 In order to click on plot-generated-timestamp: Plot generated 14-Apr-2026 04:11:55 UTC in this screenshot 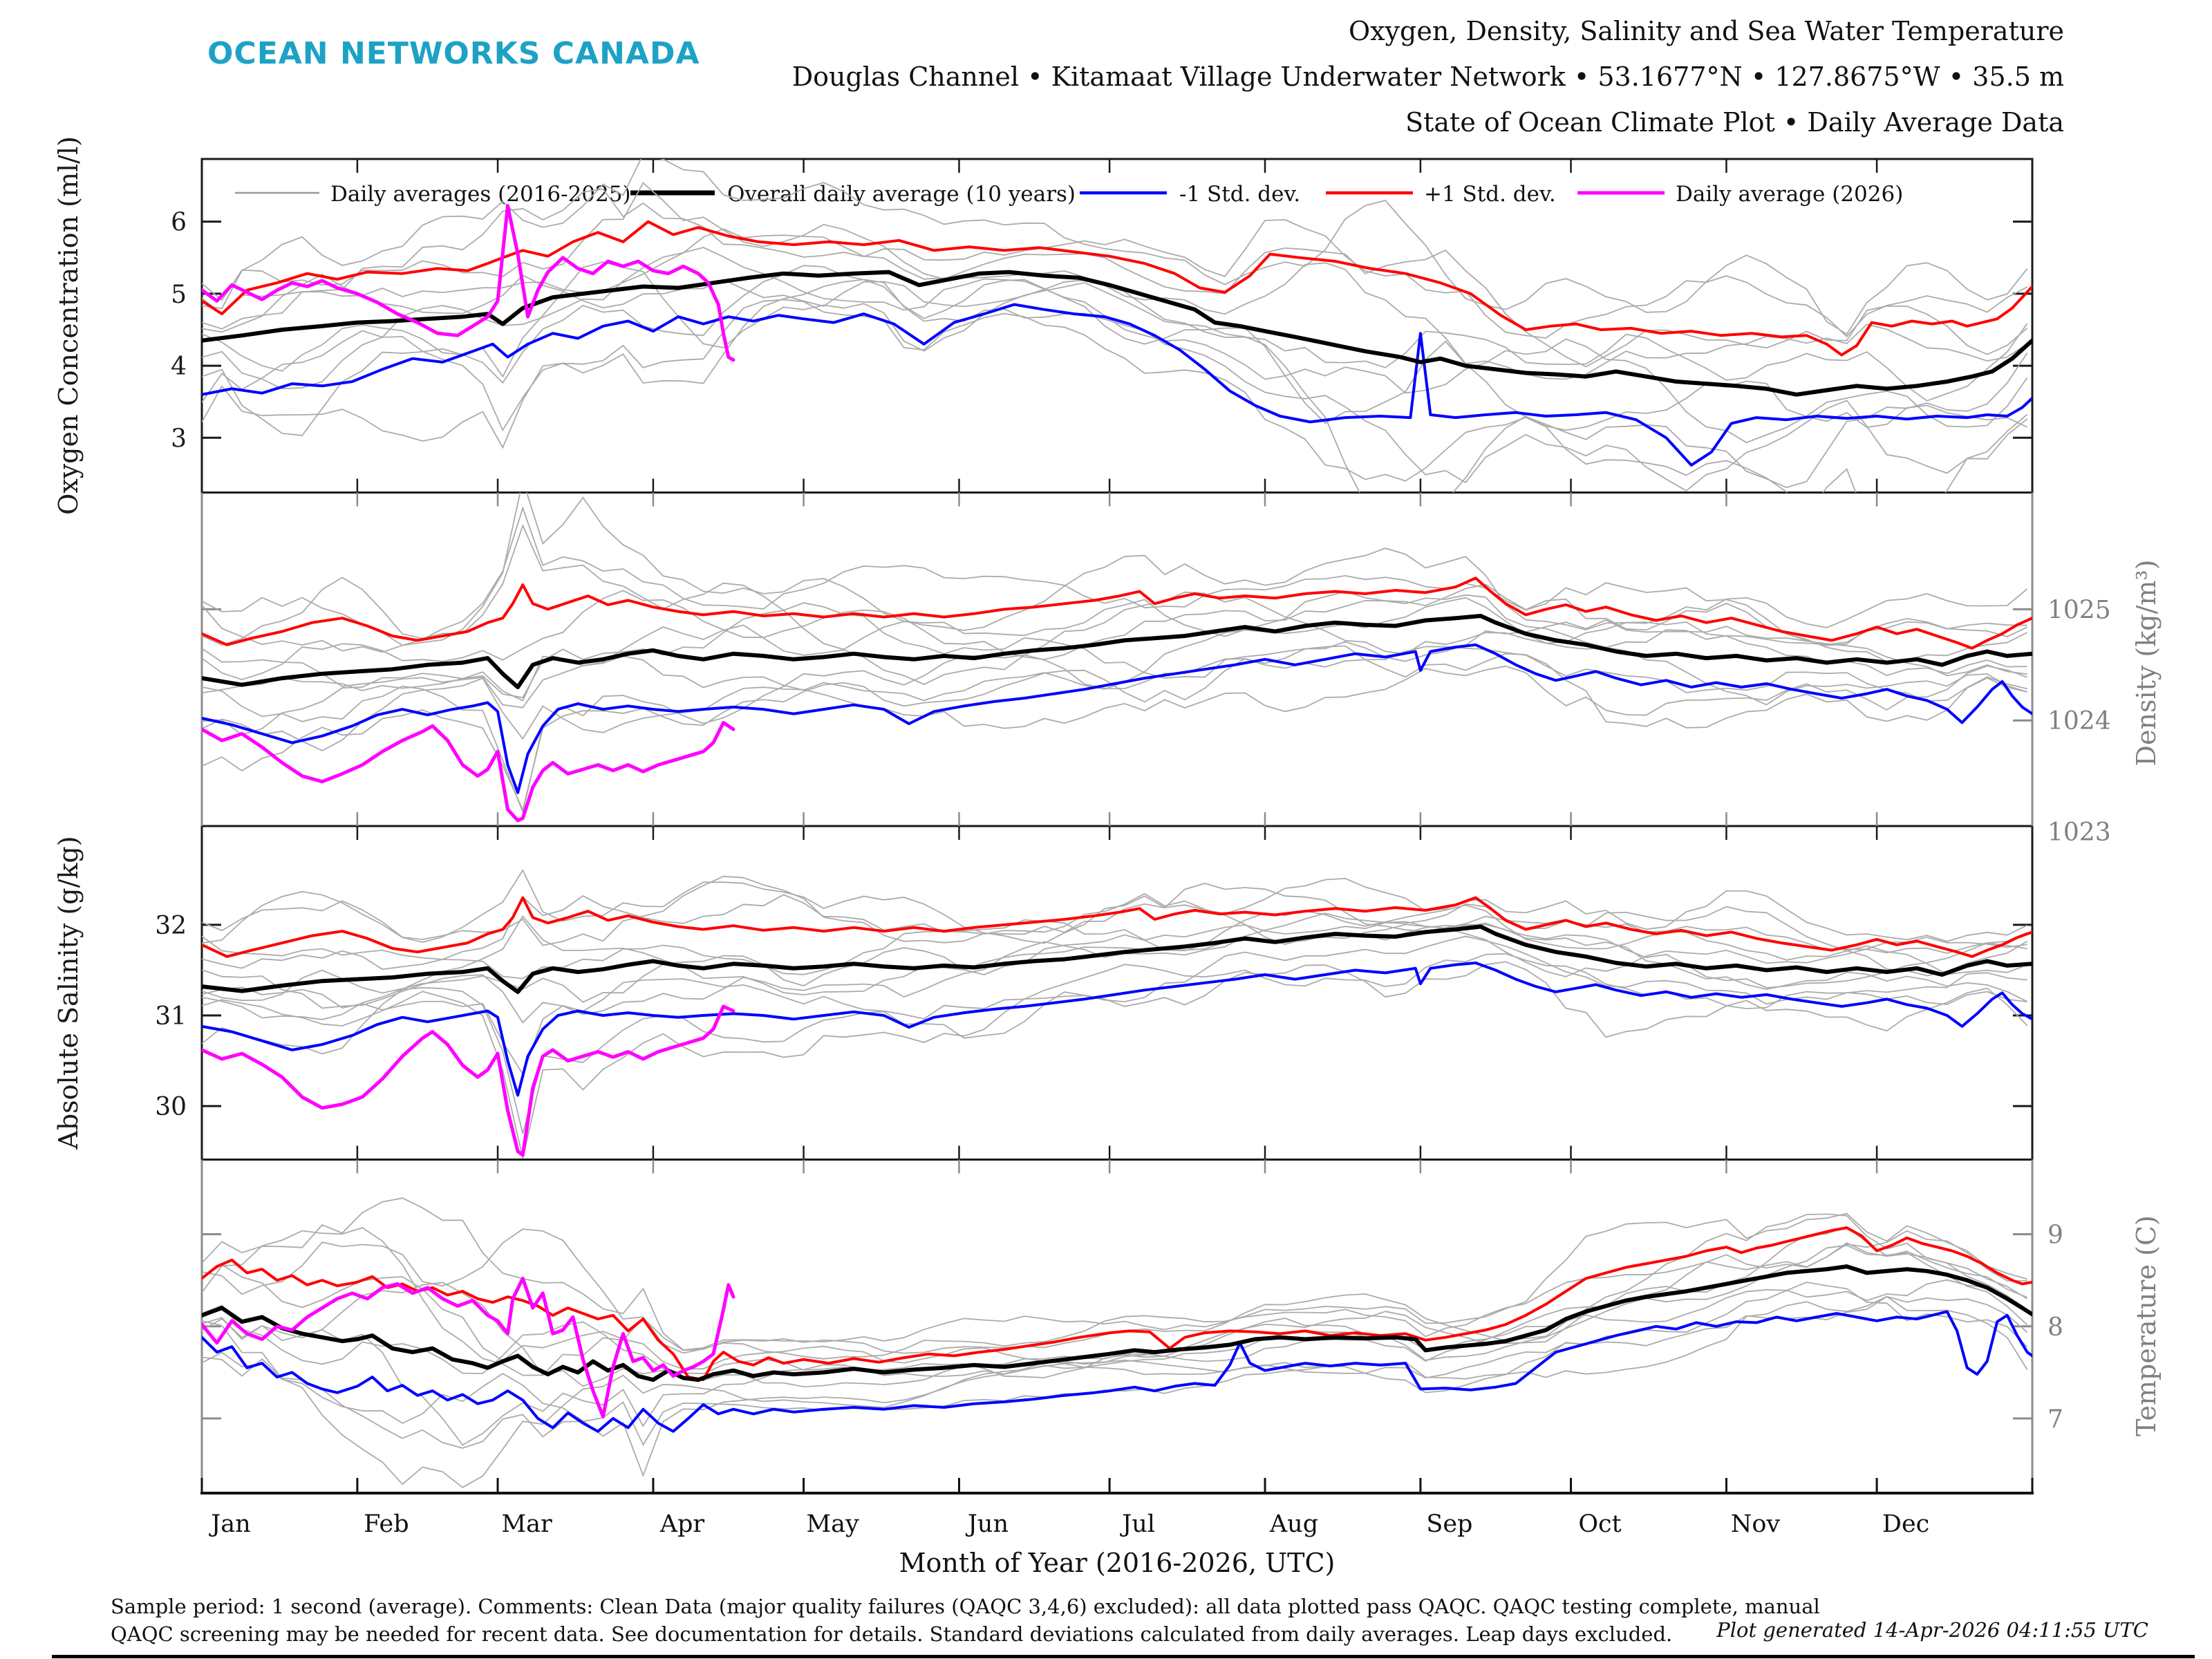, I will do `click(1932, 1630)`.